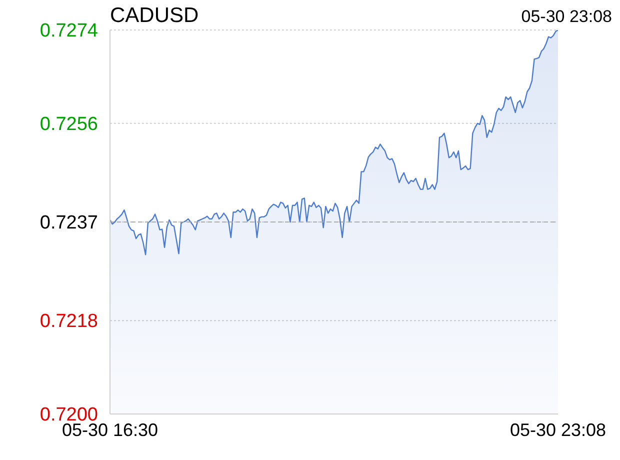 This screenshot has height=460, width=620. What do you see at coordinates (69, 31) in the screenshot?
I see `y-tick-label: 0.7274` at bounding box center [69, 31].